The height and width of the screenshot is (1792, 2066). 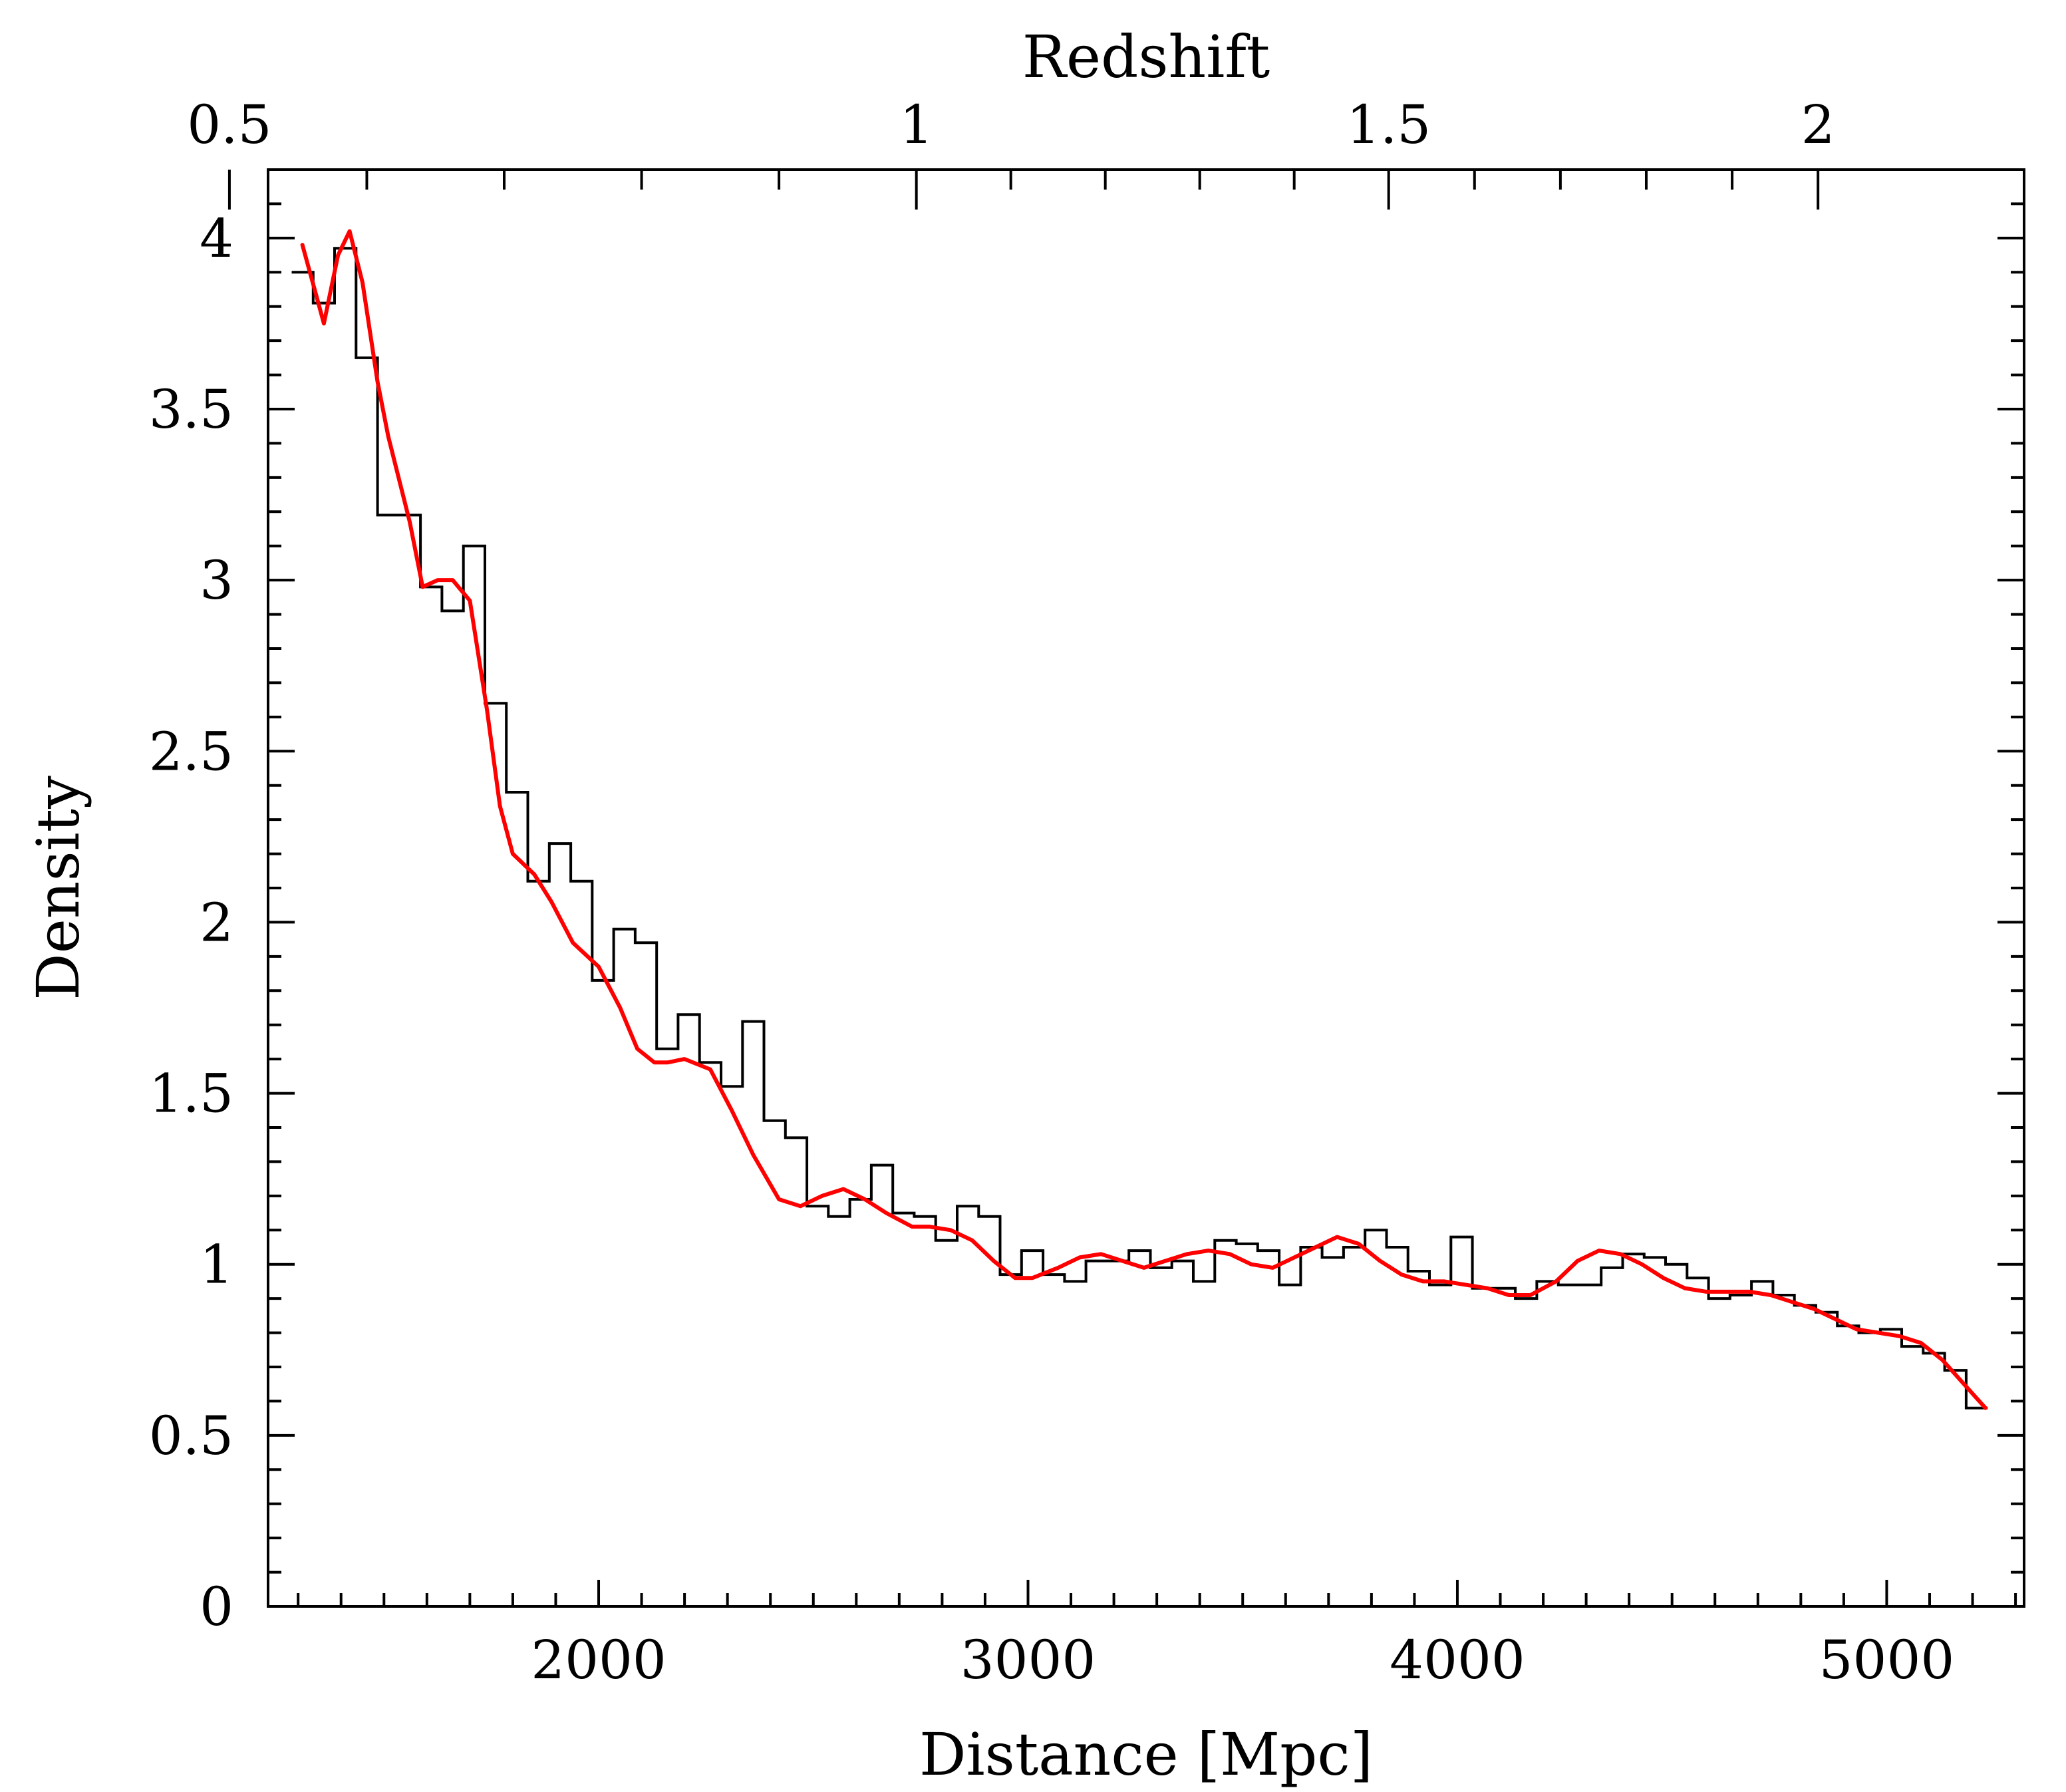 What do you see at coordinates (216, 1265) in the screenshot?
I see `y-tick-label: 1` at bounding box center [216, 1265].